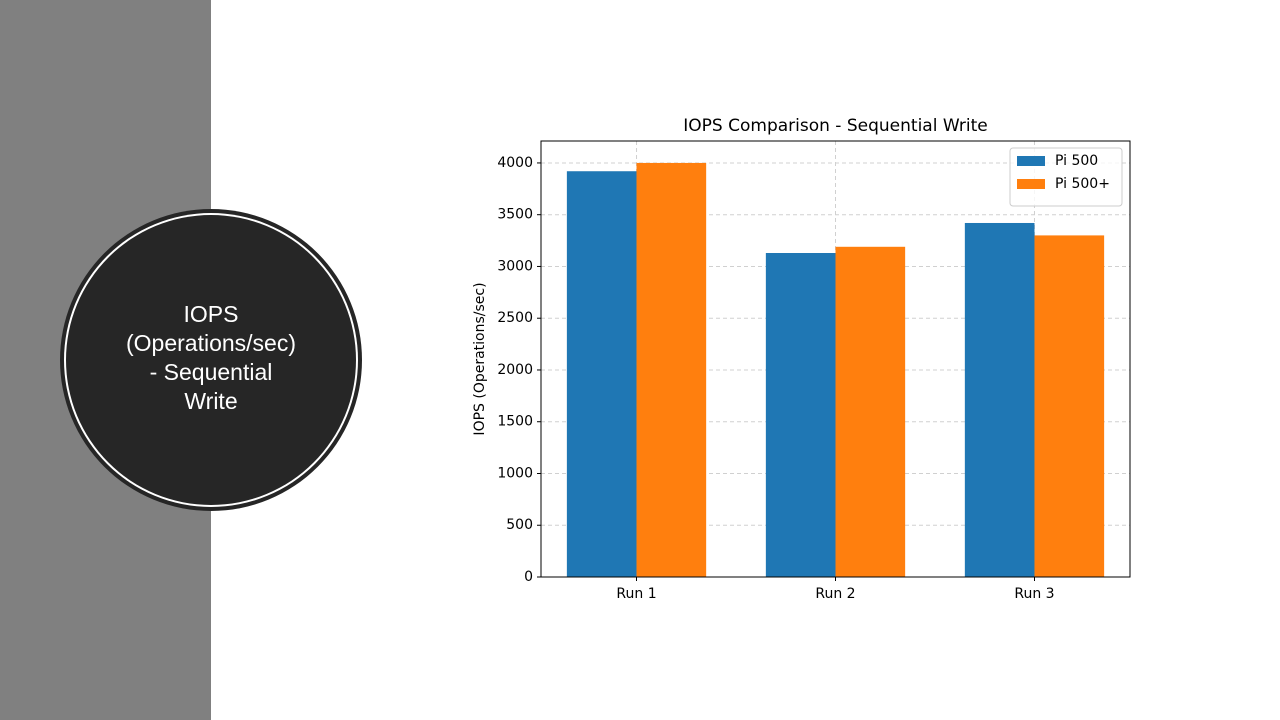 The width and height of the screenshot is (1280, 720). I want to click on x-tick-label: Run 3, so click(1034, 594).